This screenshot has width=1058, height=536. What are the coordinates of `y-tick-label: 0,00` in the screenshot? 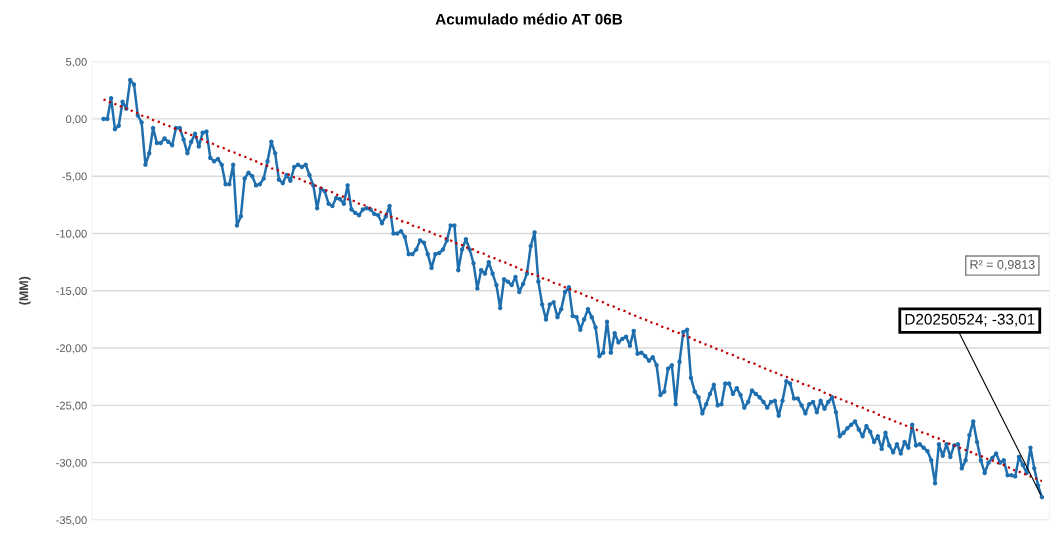 It's located at (76, 120).